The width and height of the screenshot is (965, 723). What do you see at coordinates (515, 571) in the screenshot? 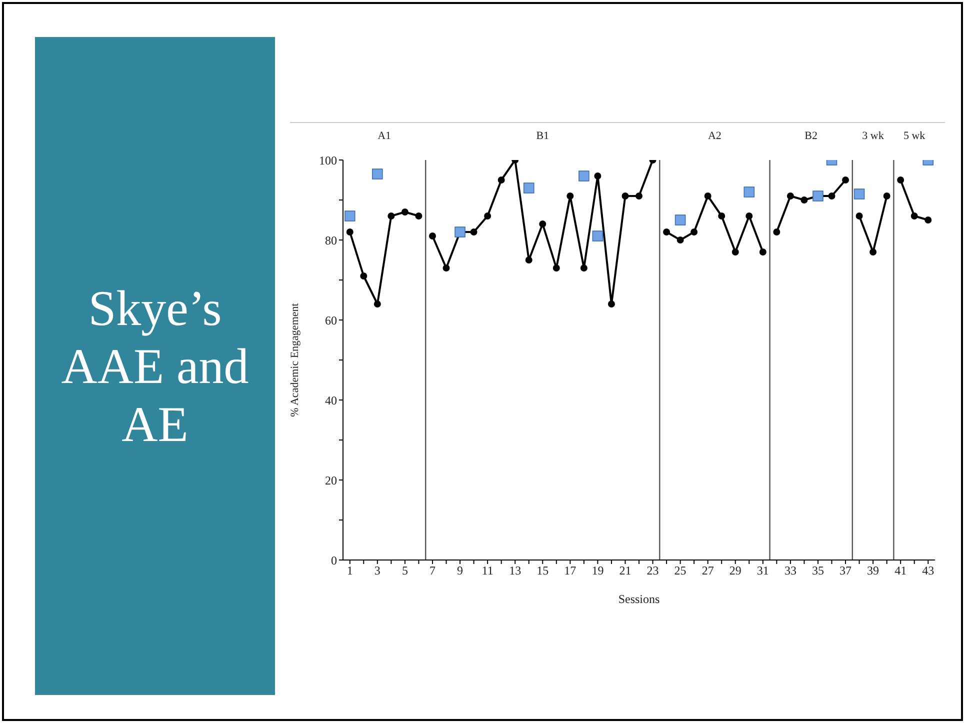
I see `x-tick-label: 13` at bounding box center [515, 571].